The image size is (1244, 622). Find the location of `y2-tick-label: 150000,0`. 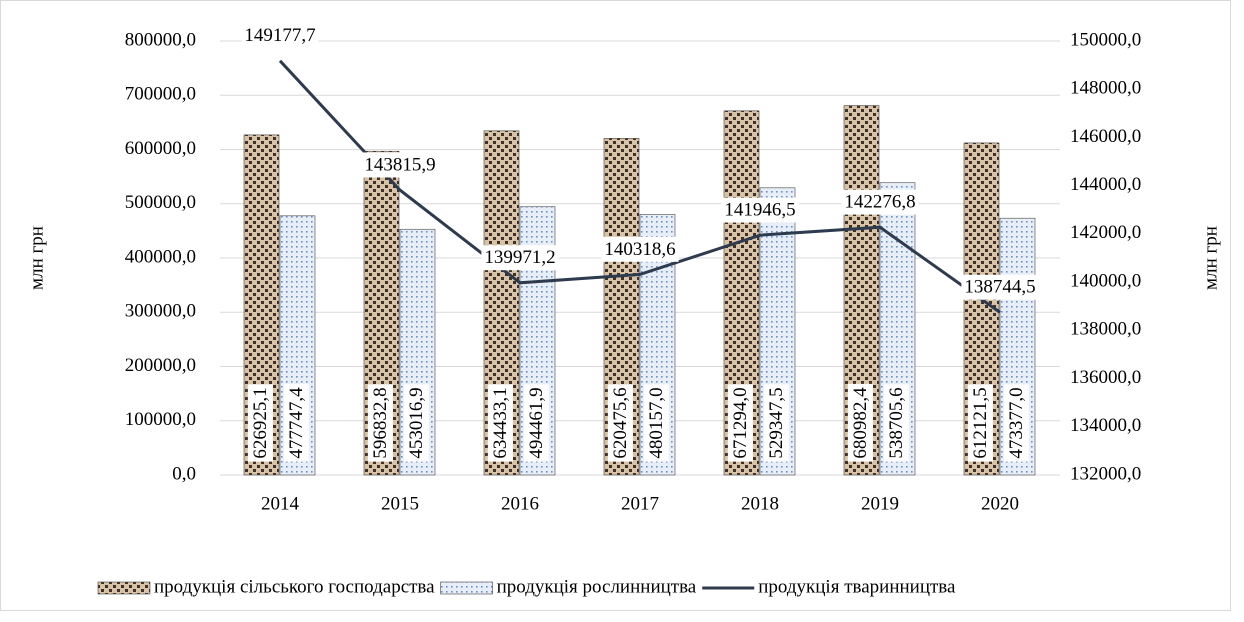

y2-tick-label: 150000,0 is located at coordinates (1105, 39).